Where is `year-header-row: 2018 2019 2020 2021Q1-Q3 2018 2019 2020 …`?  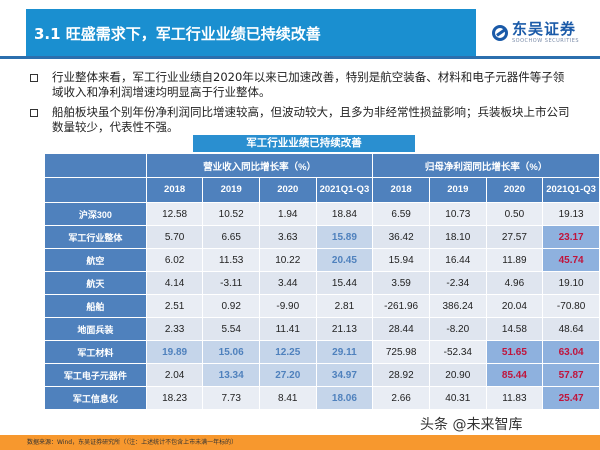
year-header-row: 2018 2019 2020 2021Q1-Q3 2018 2019 2020 … is located at coordinates (322, 190).